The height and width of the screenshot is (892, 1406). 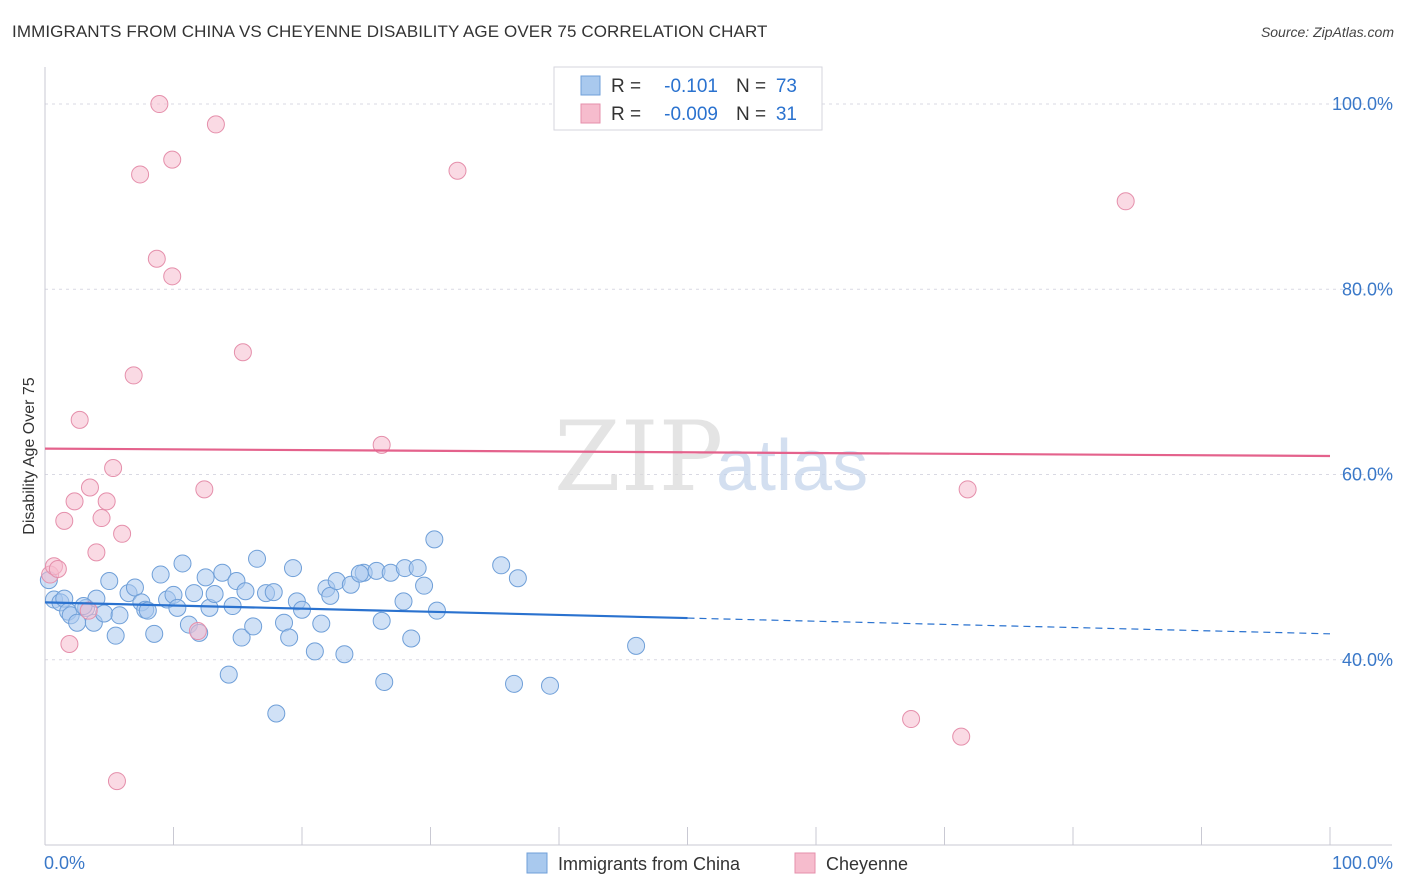 What do you see at coordinates (691, 114) in the screenshot?
I see `stats-r-value-cheyenne: -0.009` at bounding box center [691, 114].